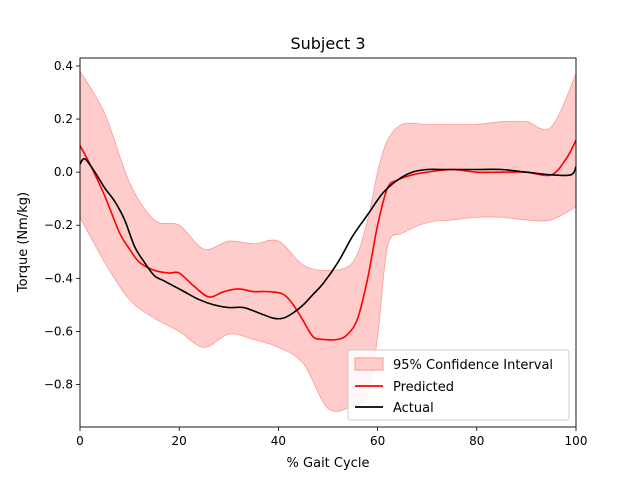  I want to click on legend-frame, so click(458, 385).